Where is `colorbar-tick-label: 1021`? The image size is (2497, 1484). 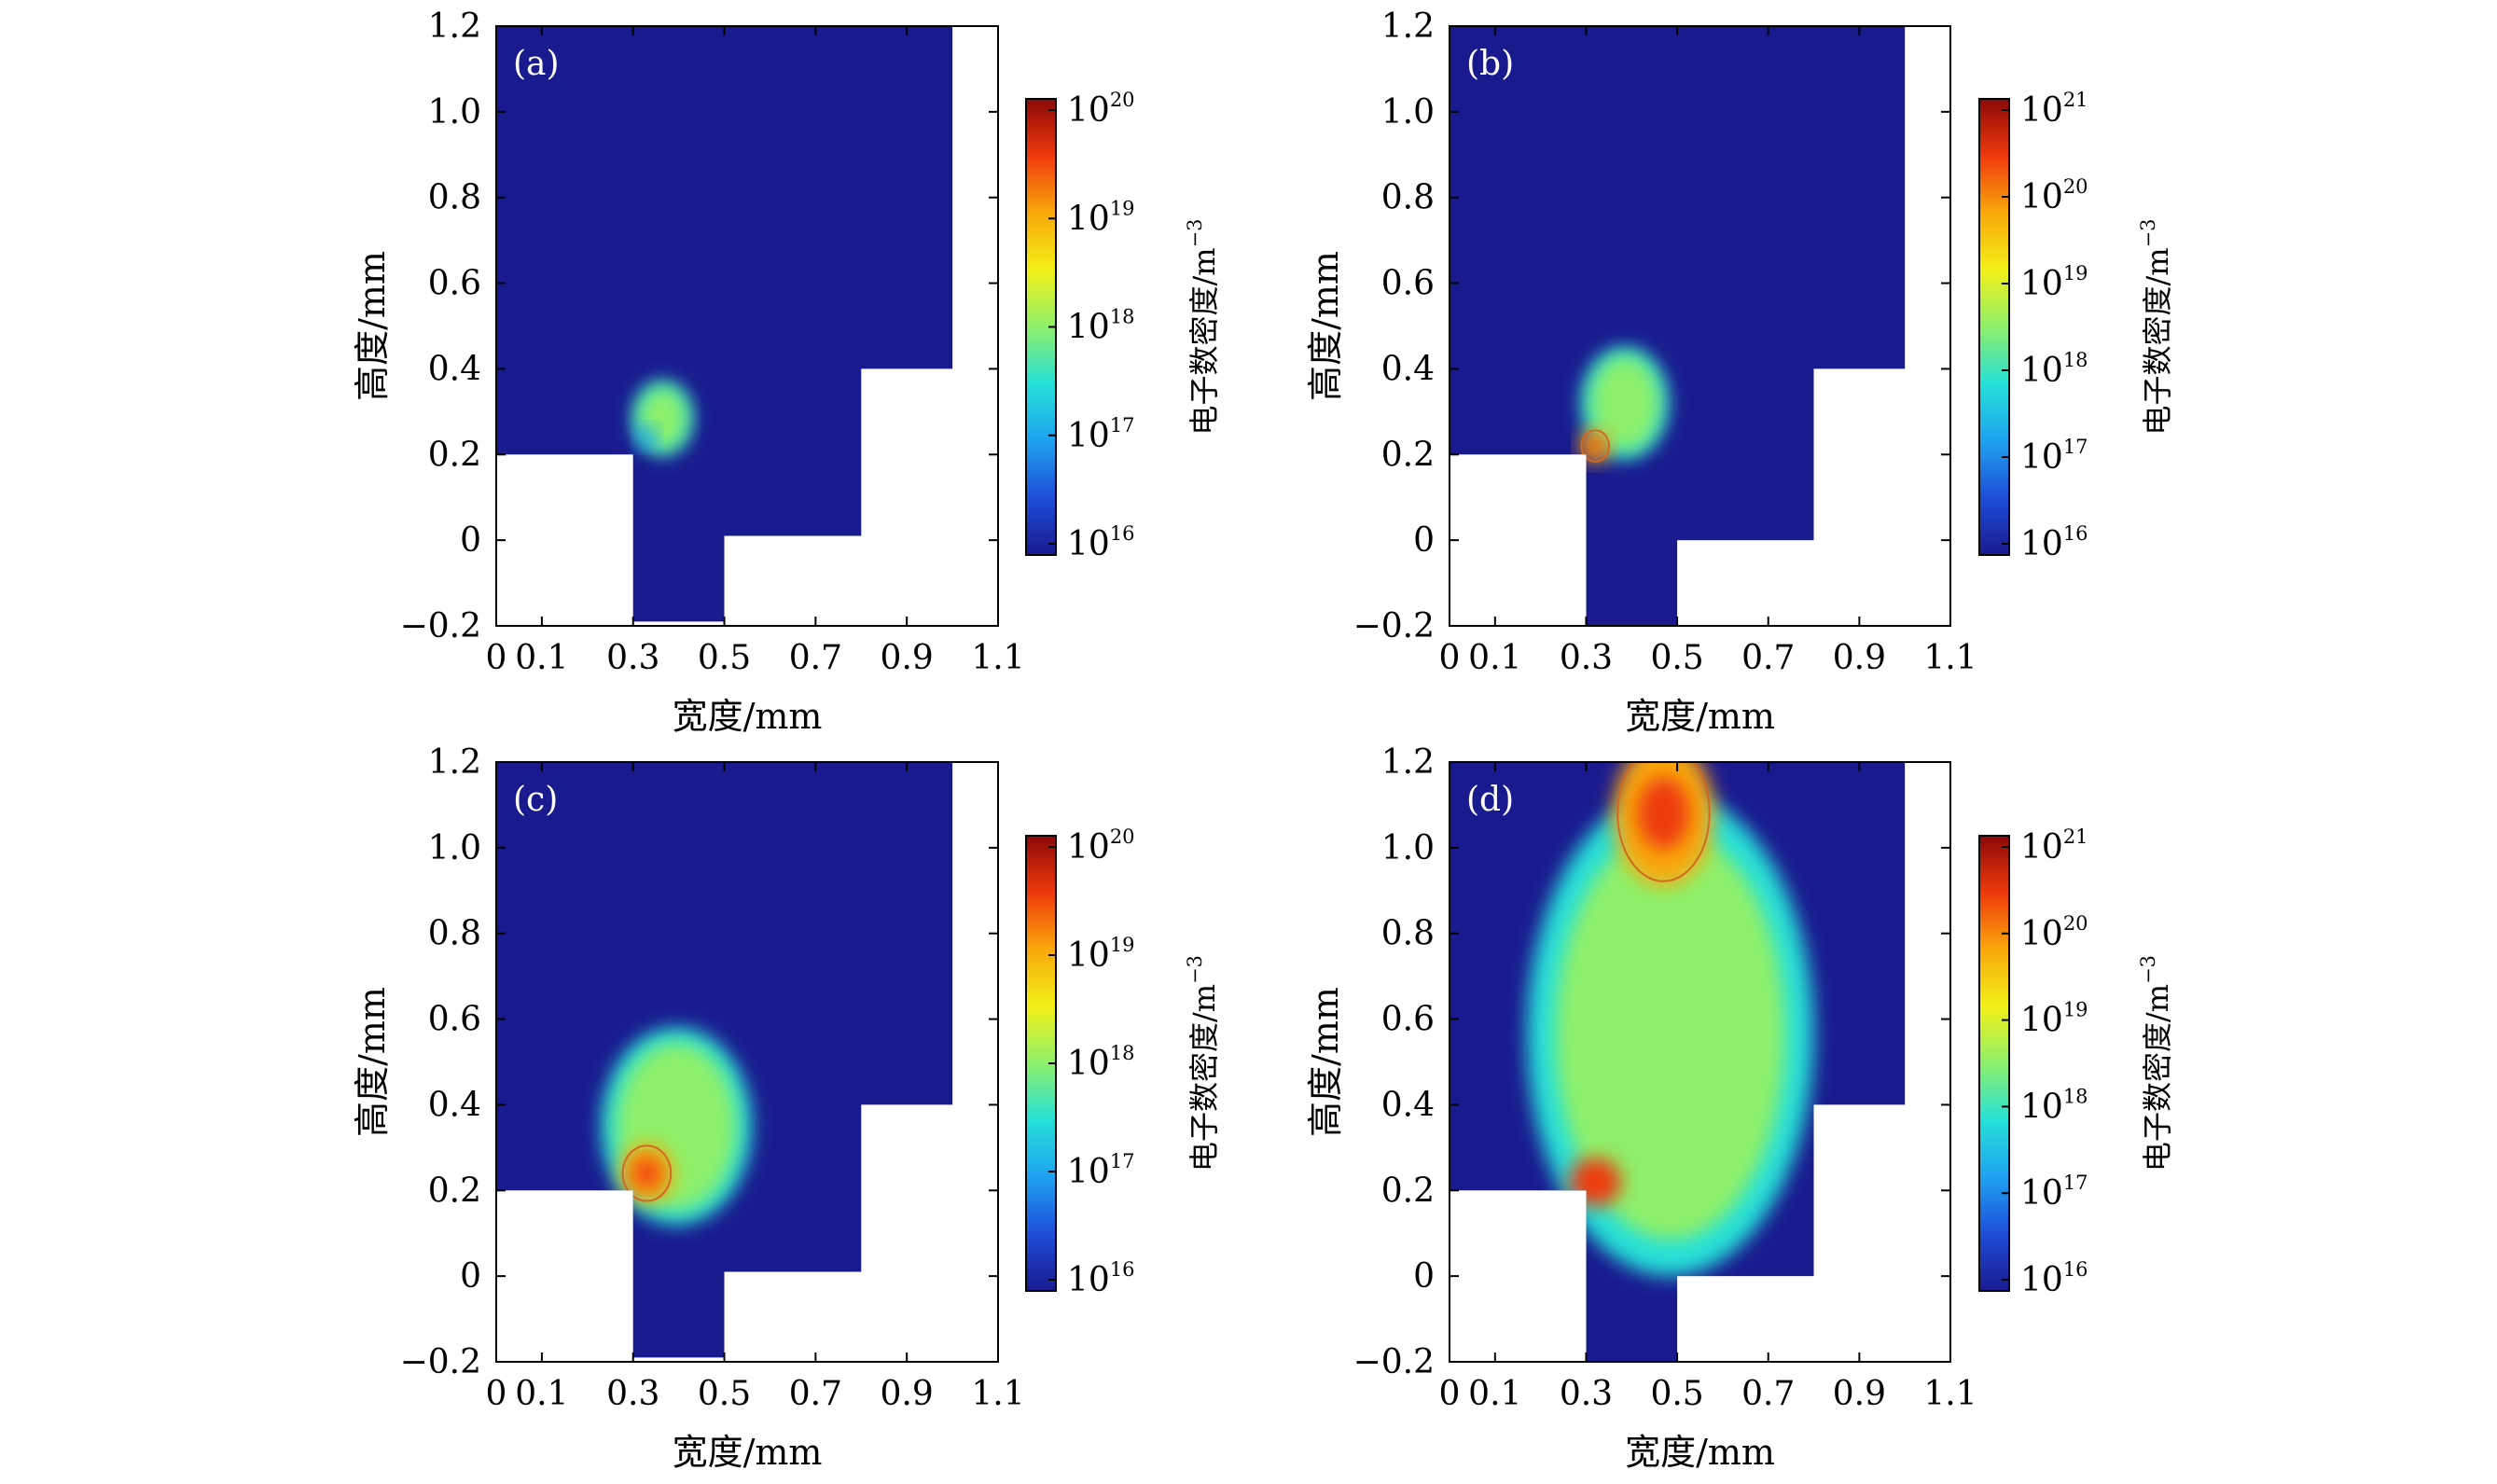 colorbar-tick-label: 1021 is located at coordinates (2054, 109).